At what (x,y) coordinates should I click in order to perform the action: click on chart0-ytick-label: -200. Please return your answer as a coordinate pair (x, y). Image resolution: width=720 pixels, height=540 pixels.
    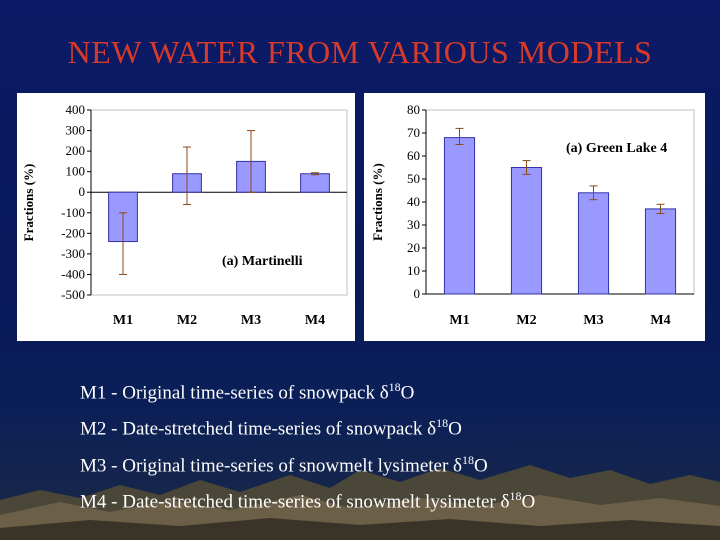
    Looking at the image, I should click on (73, 232).